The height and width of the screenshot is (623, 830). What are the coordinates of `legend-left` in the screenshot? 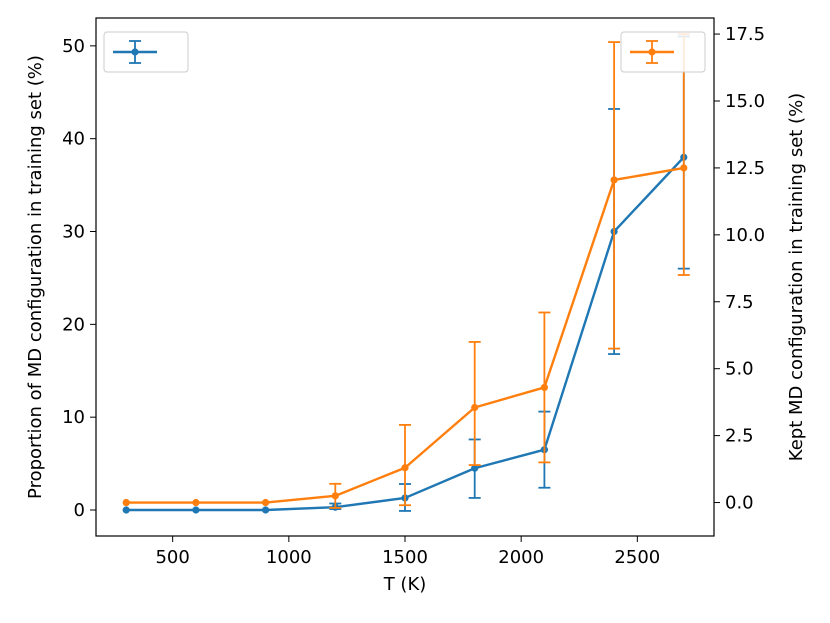 It's located at (146, 52).